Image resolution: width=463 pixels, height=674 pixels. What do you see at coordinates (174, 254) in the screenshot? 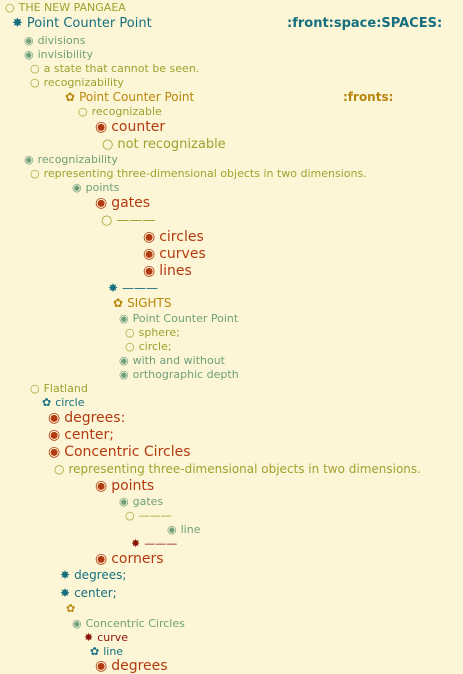
I see `outline-item: ◉ curves` at bounding box center [174, 254].